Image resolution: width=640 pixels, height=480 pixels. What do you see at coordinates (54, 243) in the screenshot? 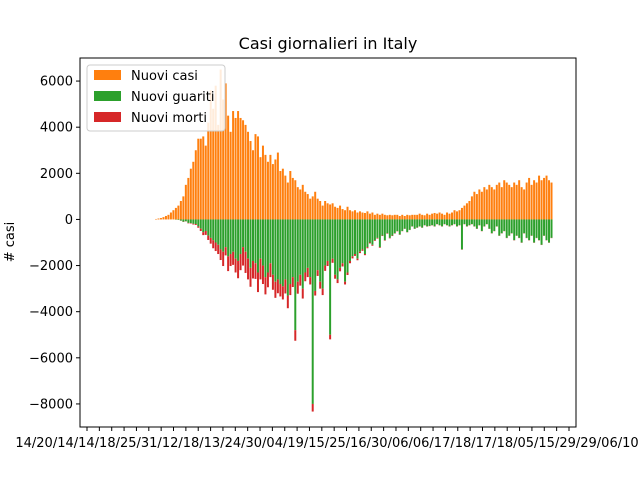
I see `y-axis: −8000 −6000 −4000 −2000 0 2000 4000 6000` at bounding box center [54, 243].